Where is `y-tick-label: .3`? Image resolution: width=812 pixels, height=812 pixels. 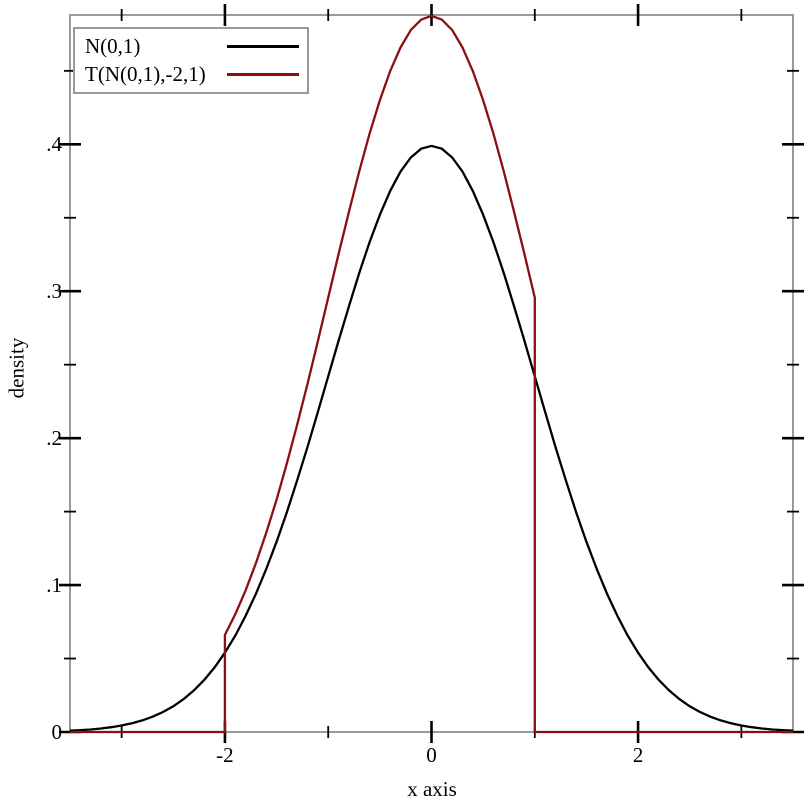 y-tick-label: .3 is located at coordinates (54, 291).